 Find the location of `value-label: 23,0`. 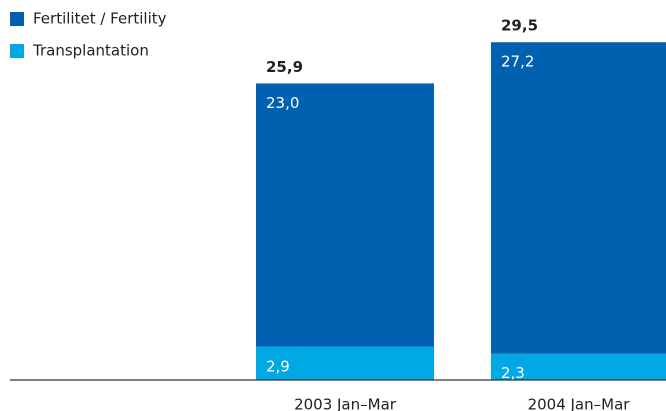

value-label: 23,0 is located at coordinates (282, 103).